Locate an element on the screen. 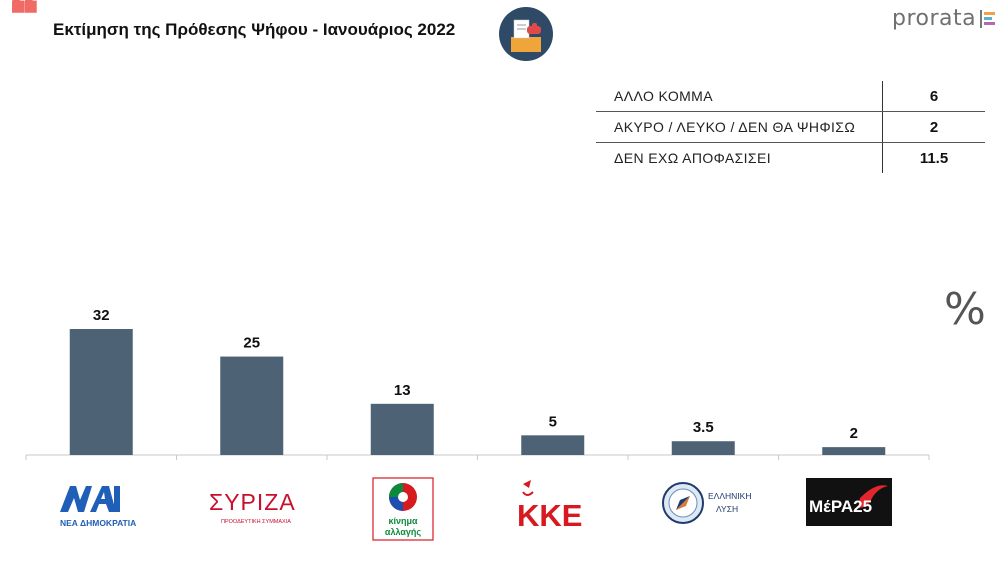 This screenshot has width=1000, height=563. data-label: 32 is located at coordinates (101, 315).